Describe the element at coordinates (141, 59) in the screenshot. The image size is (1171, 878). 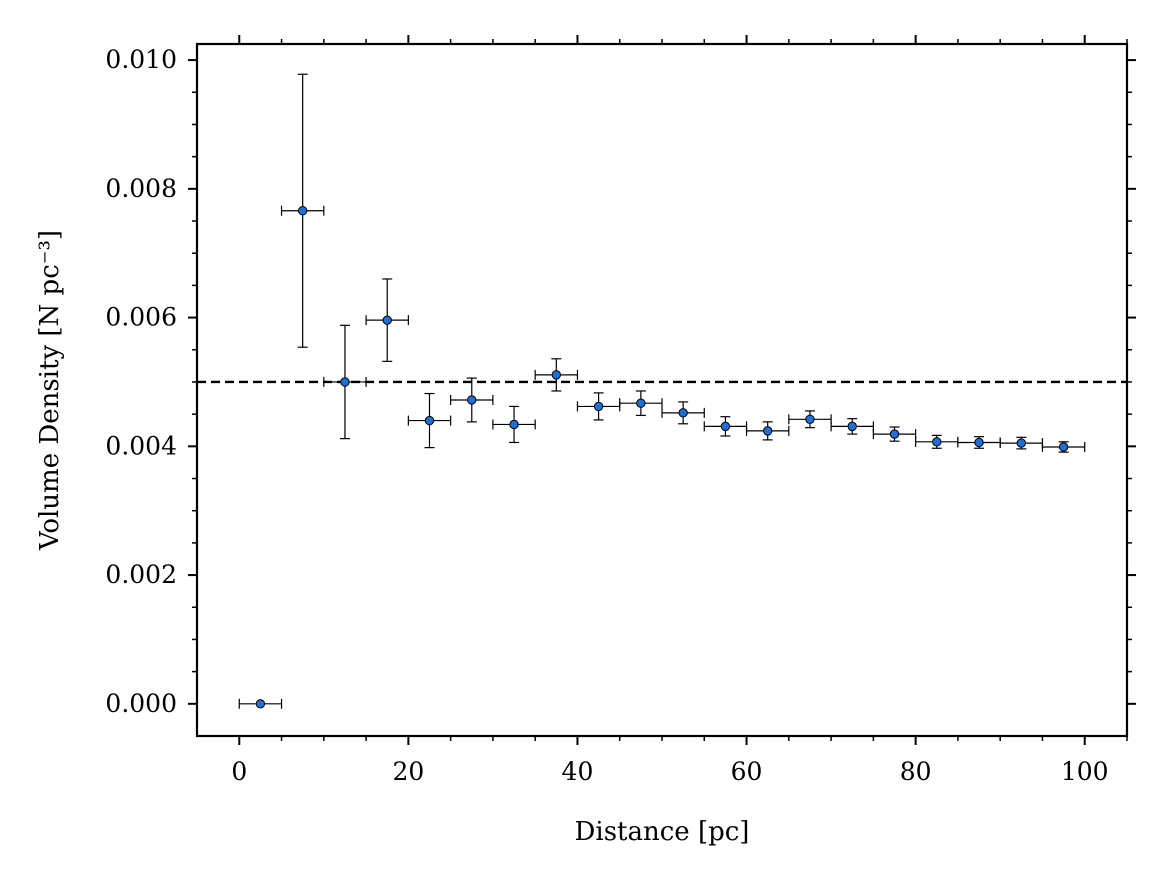
I see `y-tick-label: 0.010` at that location.